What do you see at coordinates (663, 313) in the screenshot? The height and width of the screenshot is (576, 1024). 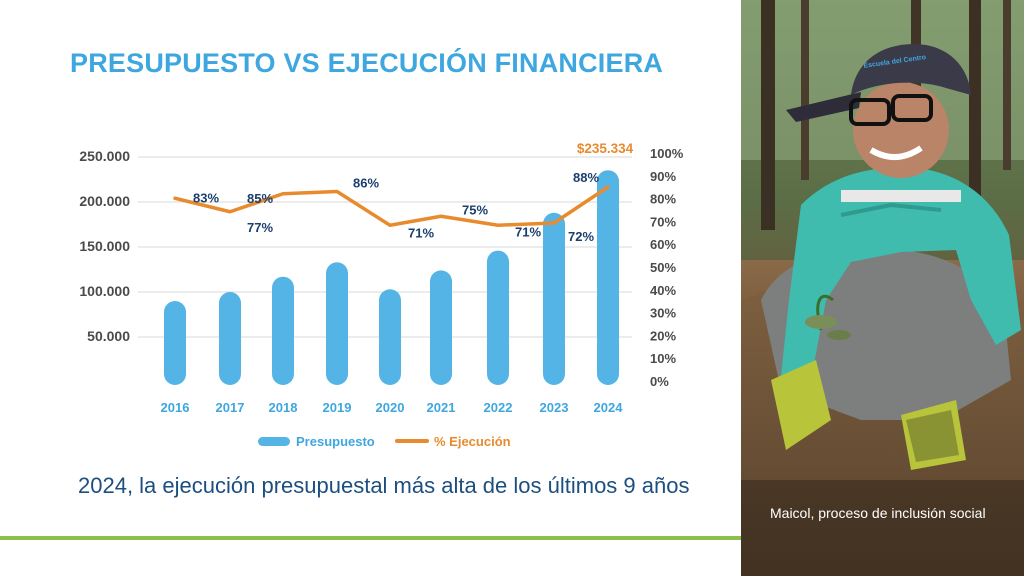 I see `right-axis-tick: 30%` at bounding box center [663, 313].